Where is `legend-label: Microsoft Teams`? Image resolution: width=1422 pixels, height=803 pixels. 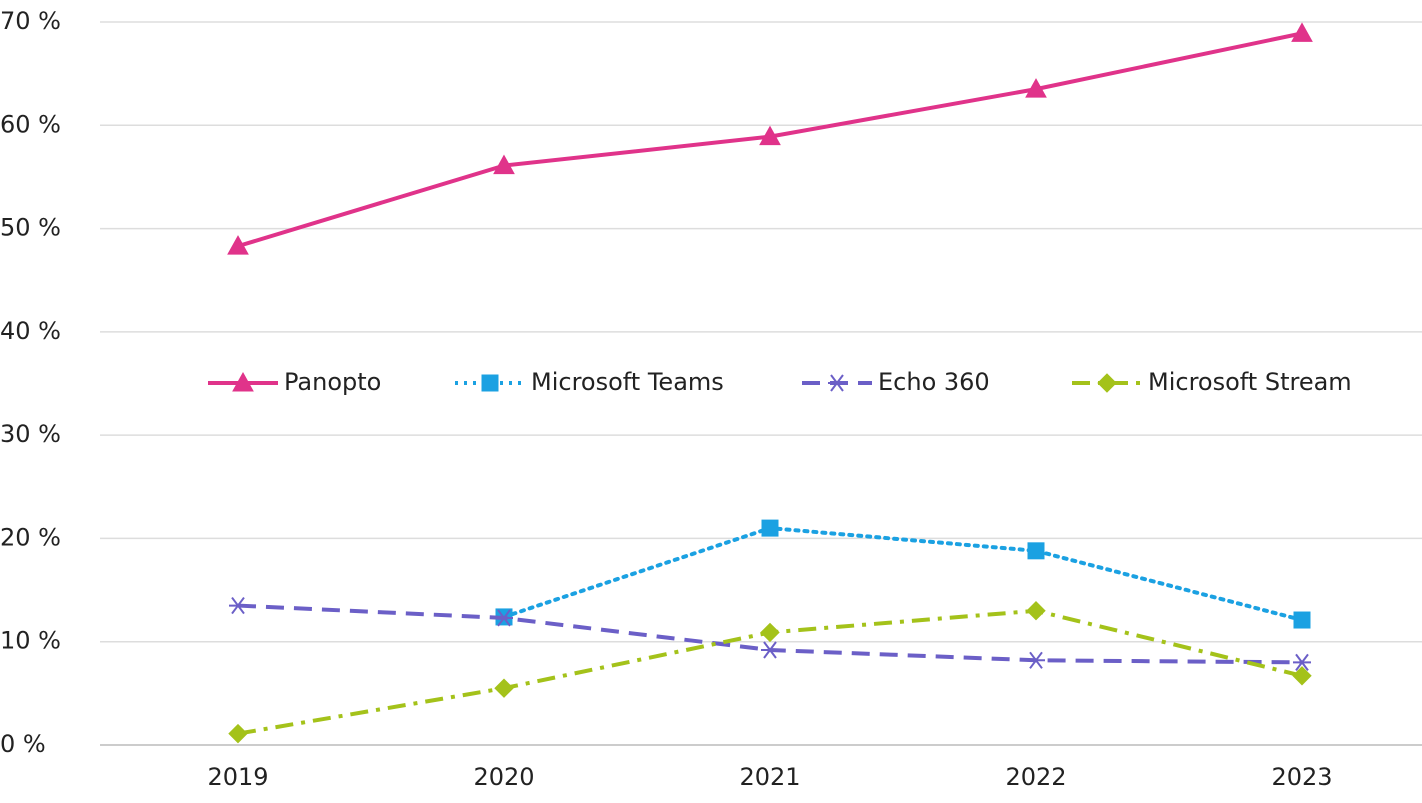
legend-label: Microsoft Teams is located at coordinates (627, 382).